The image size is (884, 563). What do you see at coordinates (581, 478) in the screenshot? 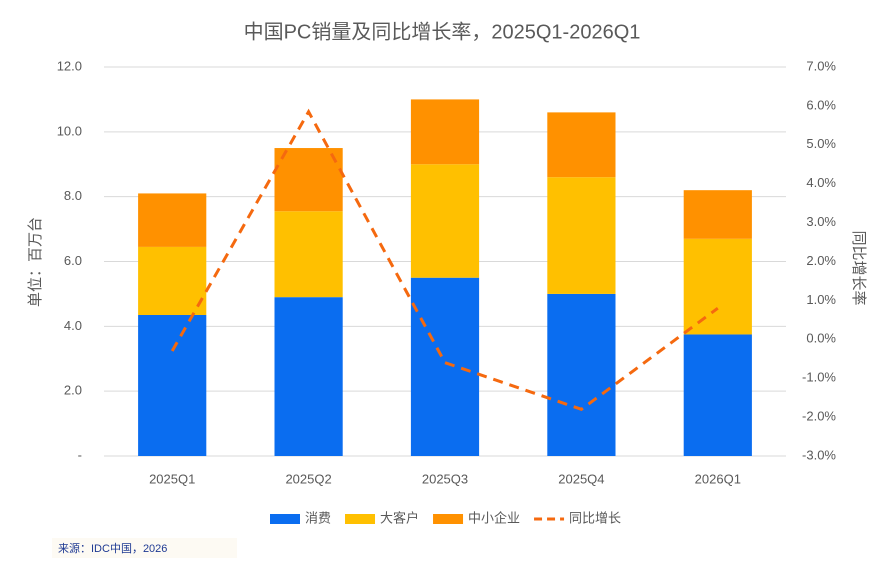
I see `x-tick-label: 2025Q4` at bounding box center [581, 478].